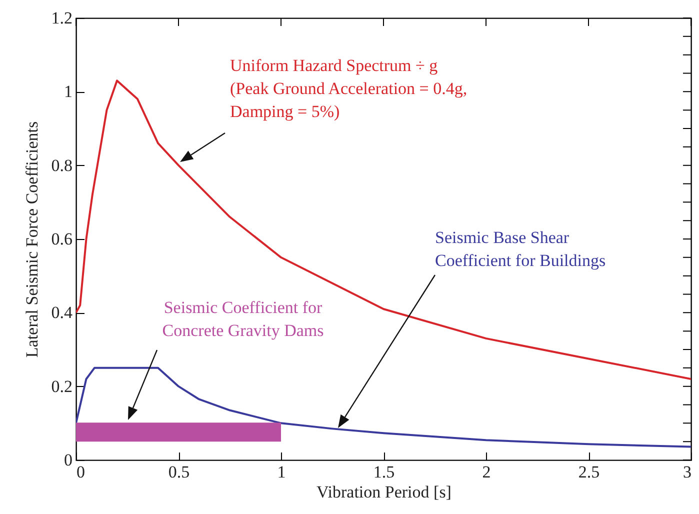 The height and width of the screenshot is (514, 699). Describe the element at coordinates (68, 460) in the screenshot. I see `y-tick-label: 0` at that location.